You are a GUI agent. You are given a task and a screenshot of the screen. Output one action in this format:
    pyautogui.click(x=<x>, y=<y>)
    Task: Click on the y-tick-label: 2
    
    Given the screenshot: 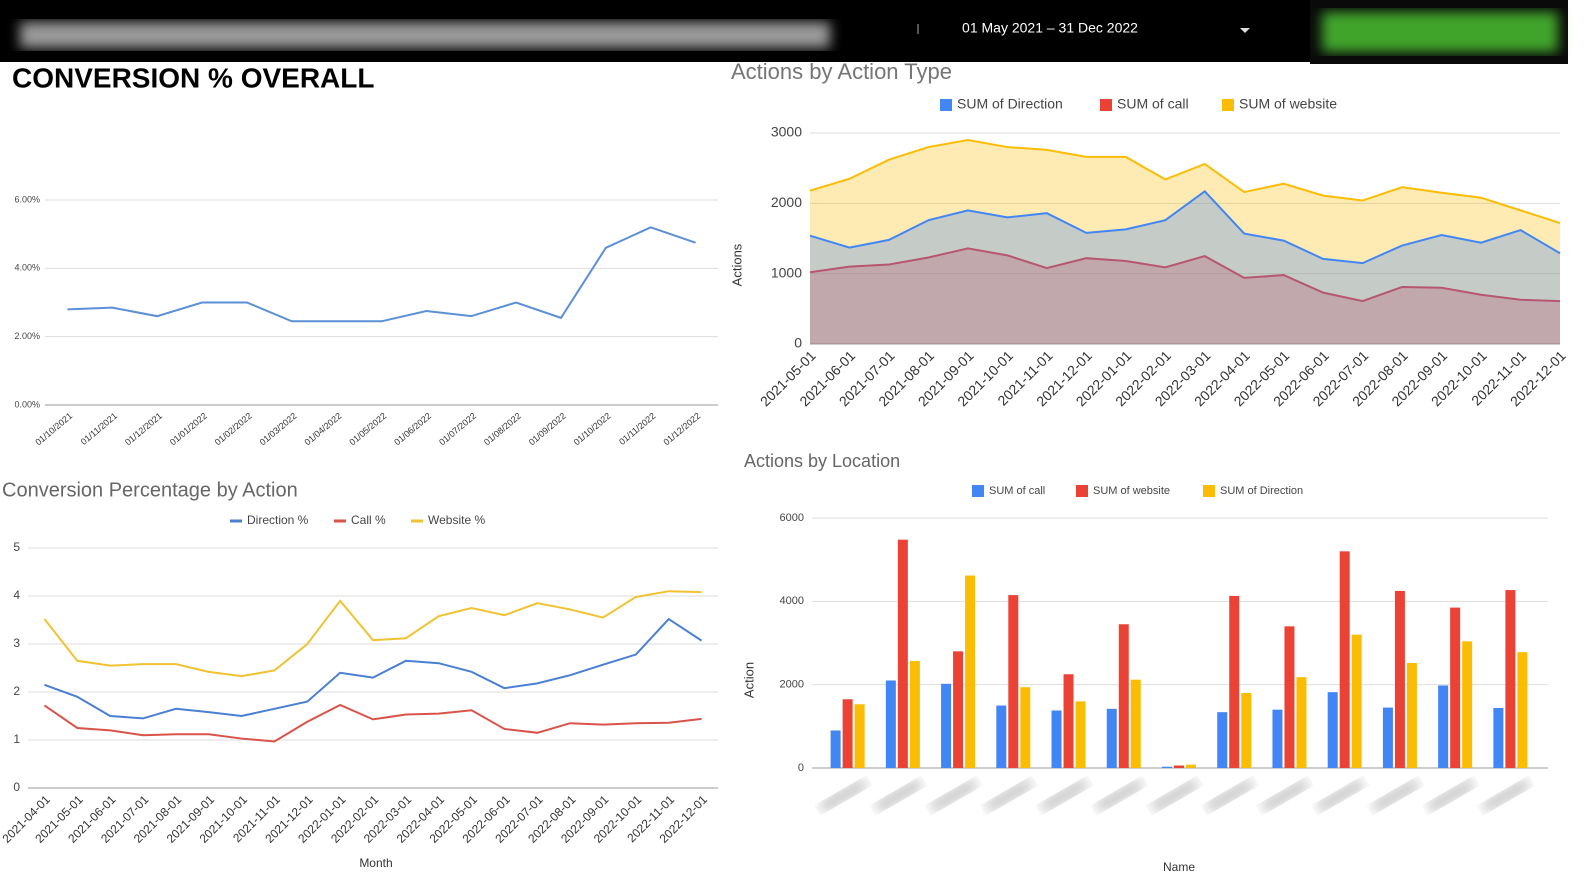 What is the action you would take?
    pyautogui.click(x=16, y=691)
    